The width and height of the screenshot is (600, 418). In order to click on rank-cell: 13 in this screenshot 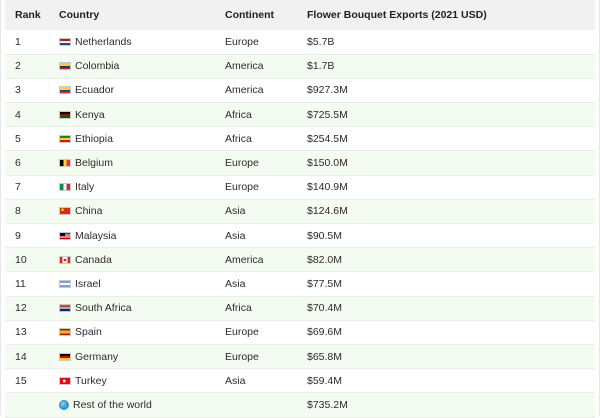, I will do `click(32, 332)`.